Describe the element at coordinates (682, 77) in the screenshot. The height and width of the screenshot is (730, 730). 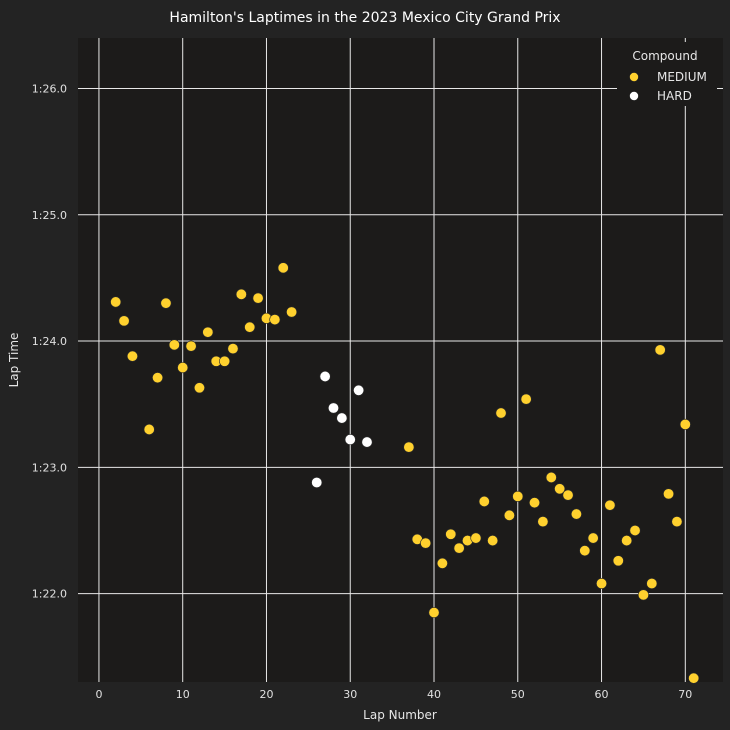
I see `legend-label-medium: MEDIUM` at that location.